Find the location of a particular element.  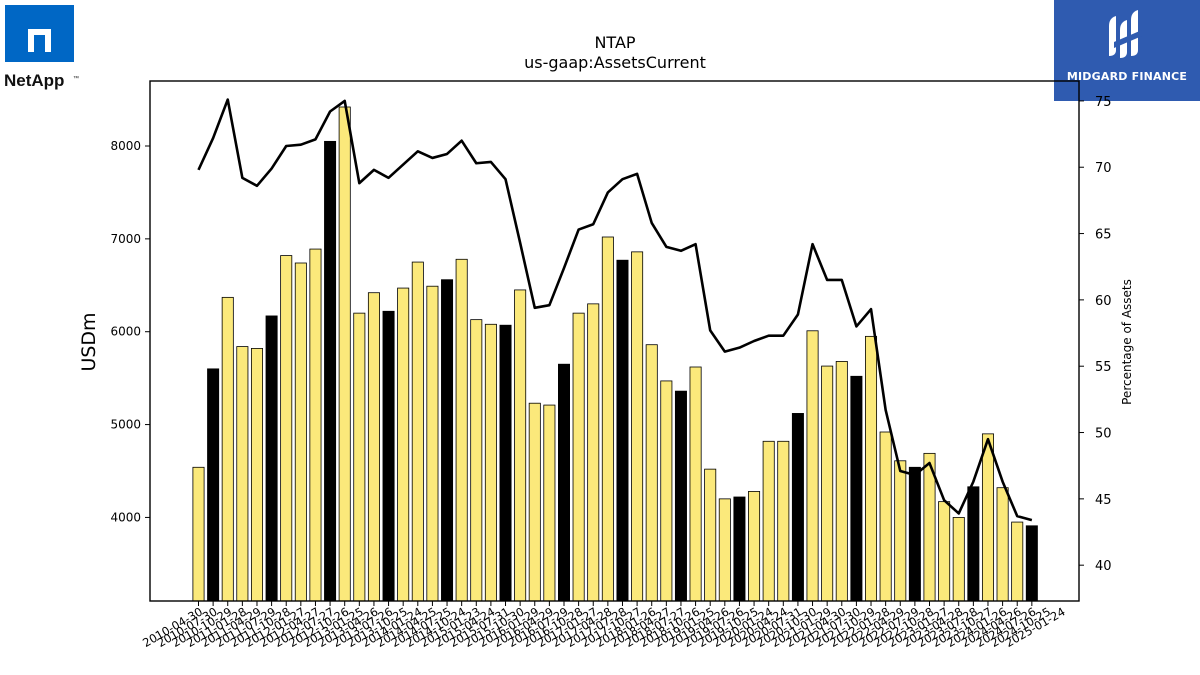

midgard-mark-icon is located at coordinates (1125, 34).